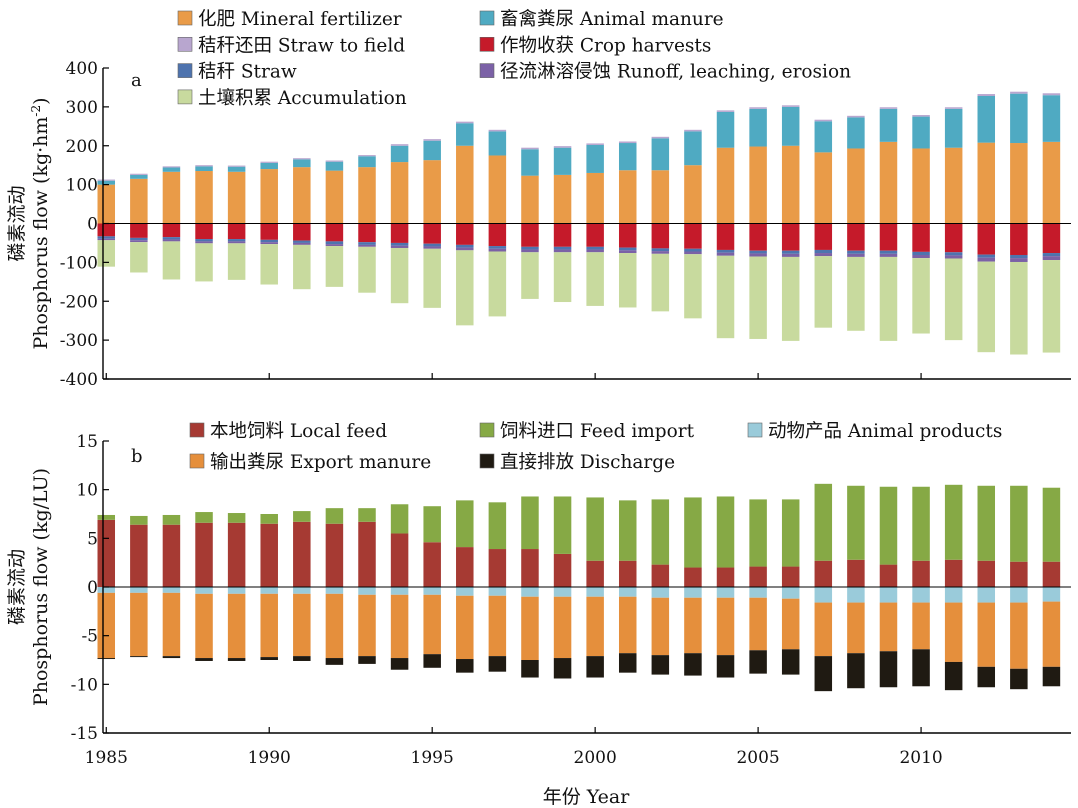  What do you see at coordinates (84, 734) in the screenshot?
I see `y-tick-label: -15` at bounding box center [84, 734].